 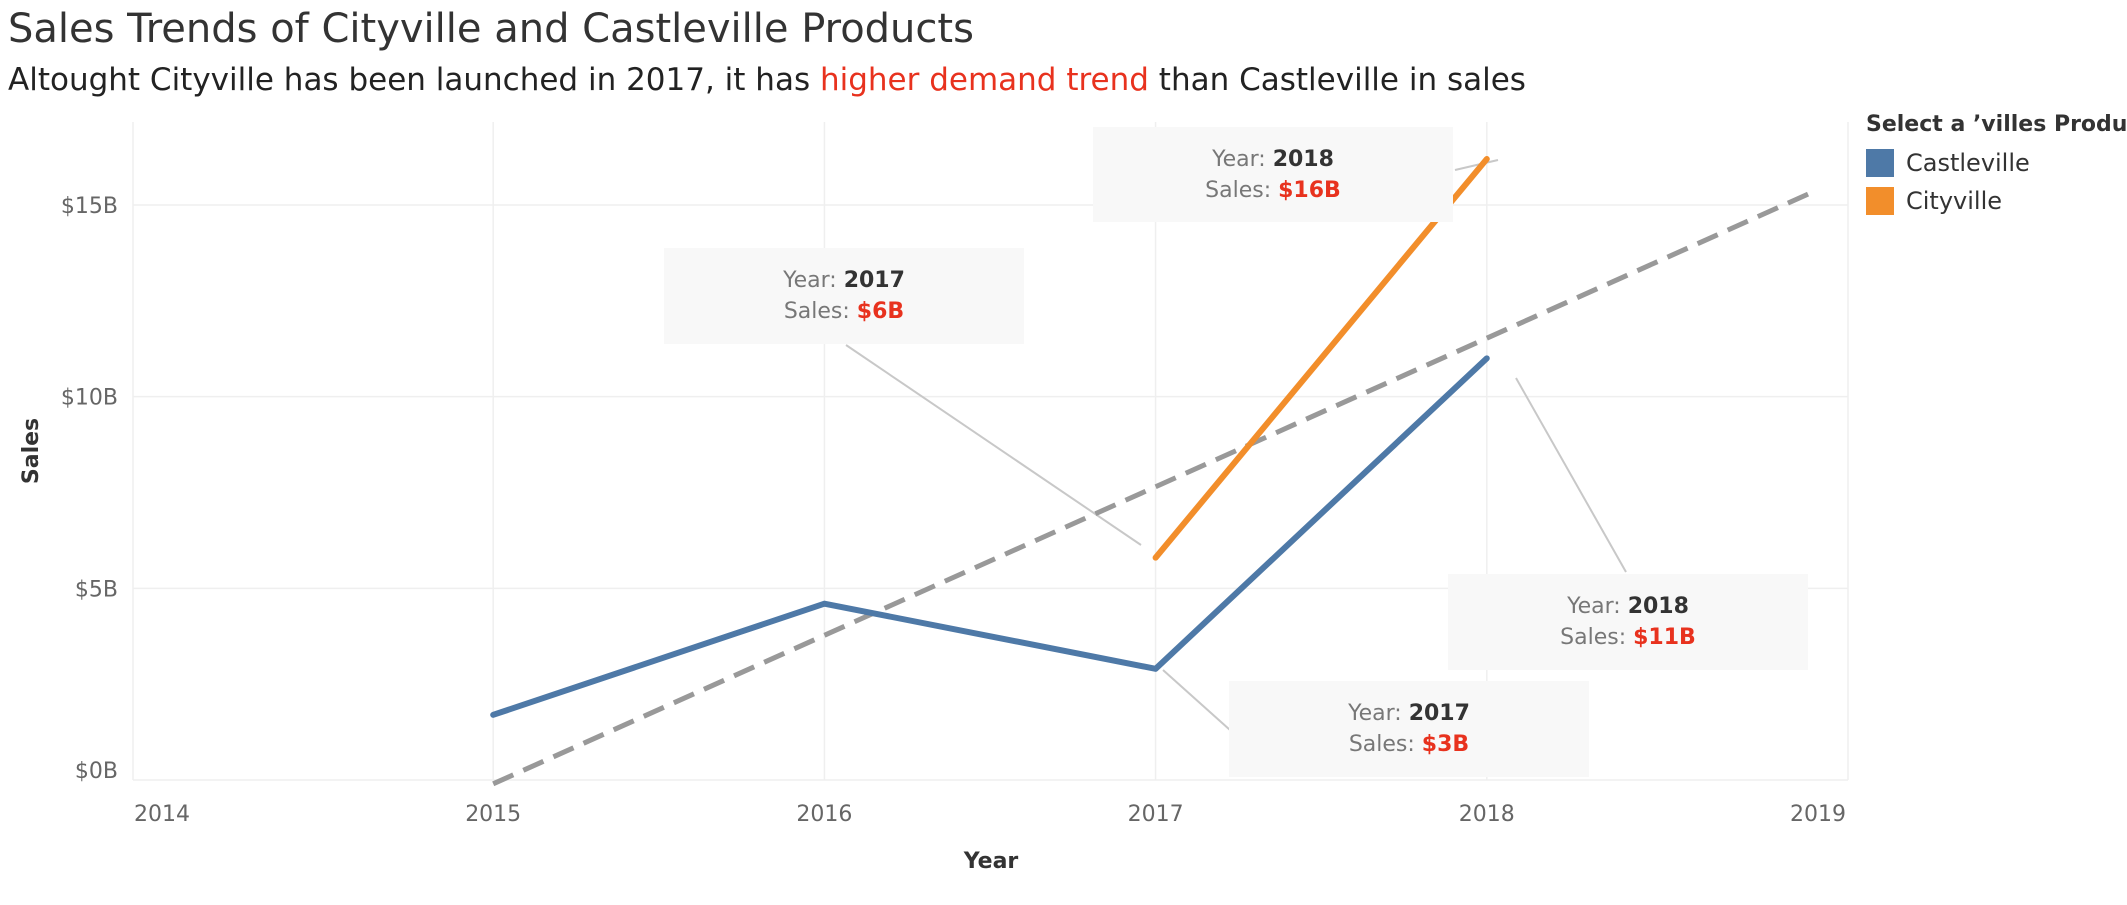 I want to click on y-tick-label: $15B, so click(x=89, y=206).